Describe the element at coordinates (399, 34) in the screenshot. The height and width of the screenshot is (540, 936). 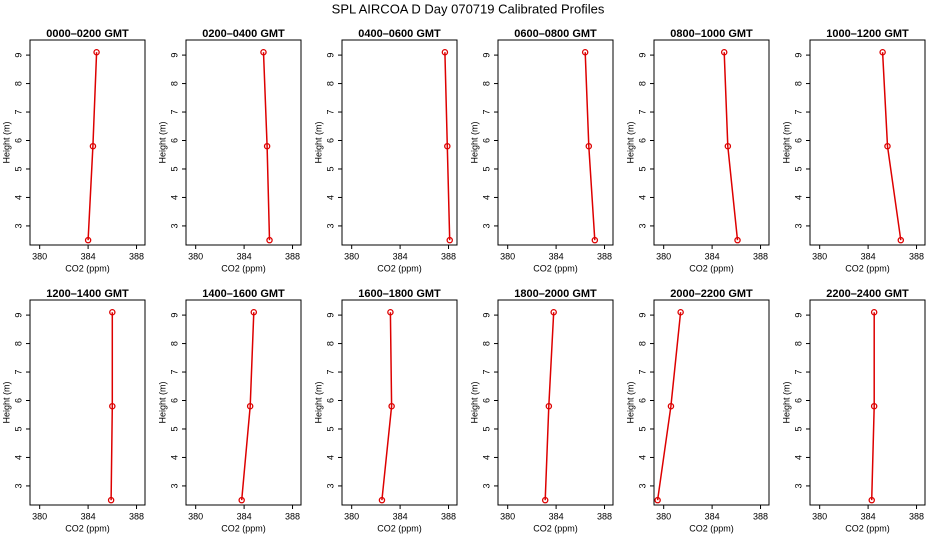
I see `panel-title: 0400–0600 GMT` at that location.